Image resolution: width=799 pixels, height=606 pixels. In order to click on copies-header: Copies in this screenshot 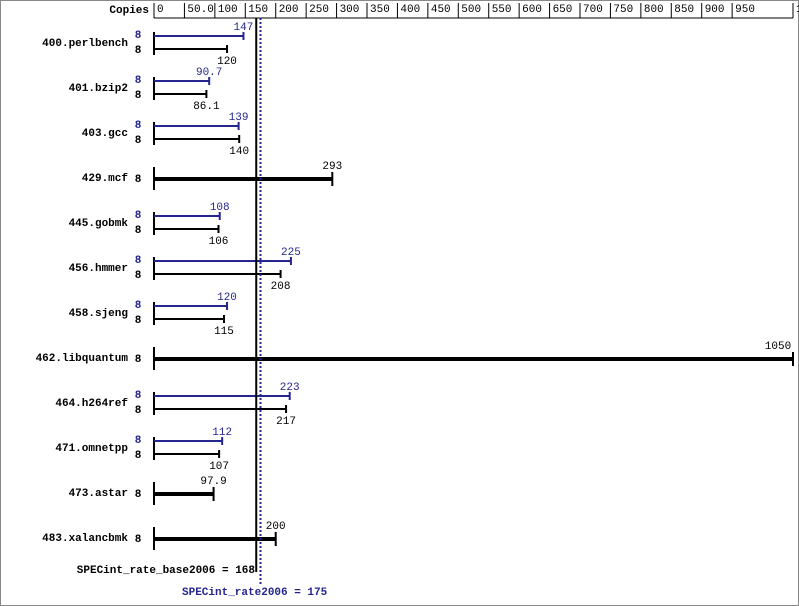, I will do `click(129, 11)`.